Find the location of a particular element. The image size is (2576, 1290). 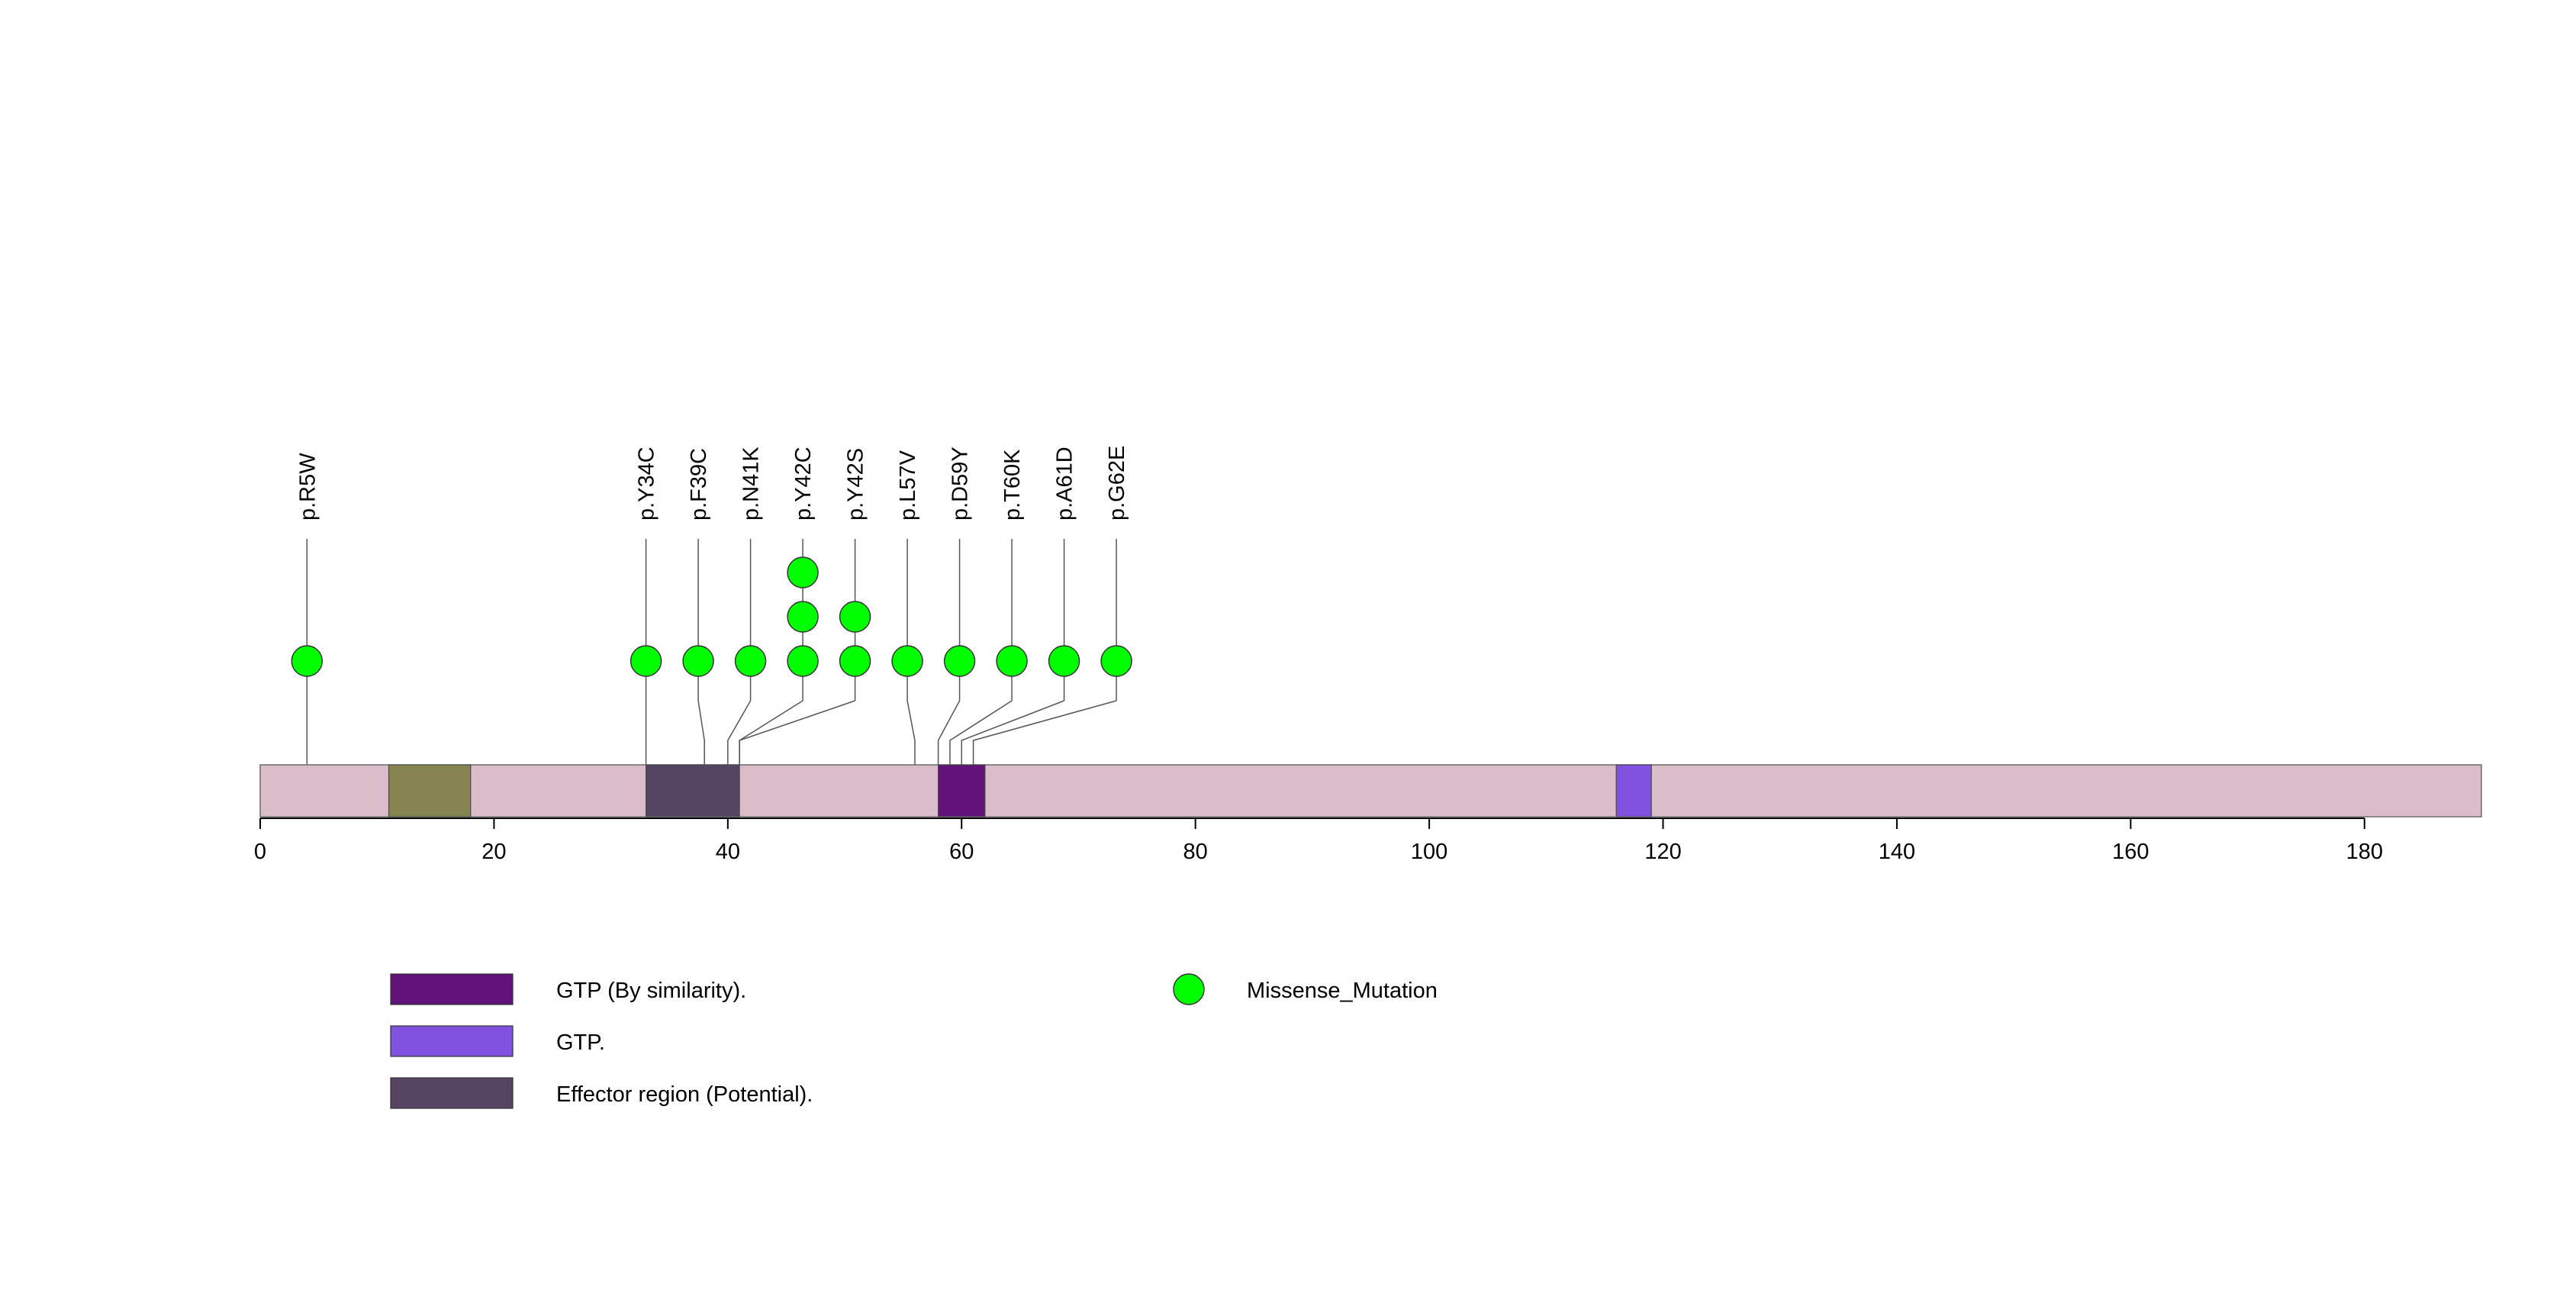

mutation-label-8: p.T60K is located at coordinates (1012, 485).